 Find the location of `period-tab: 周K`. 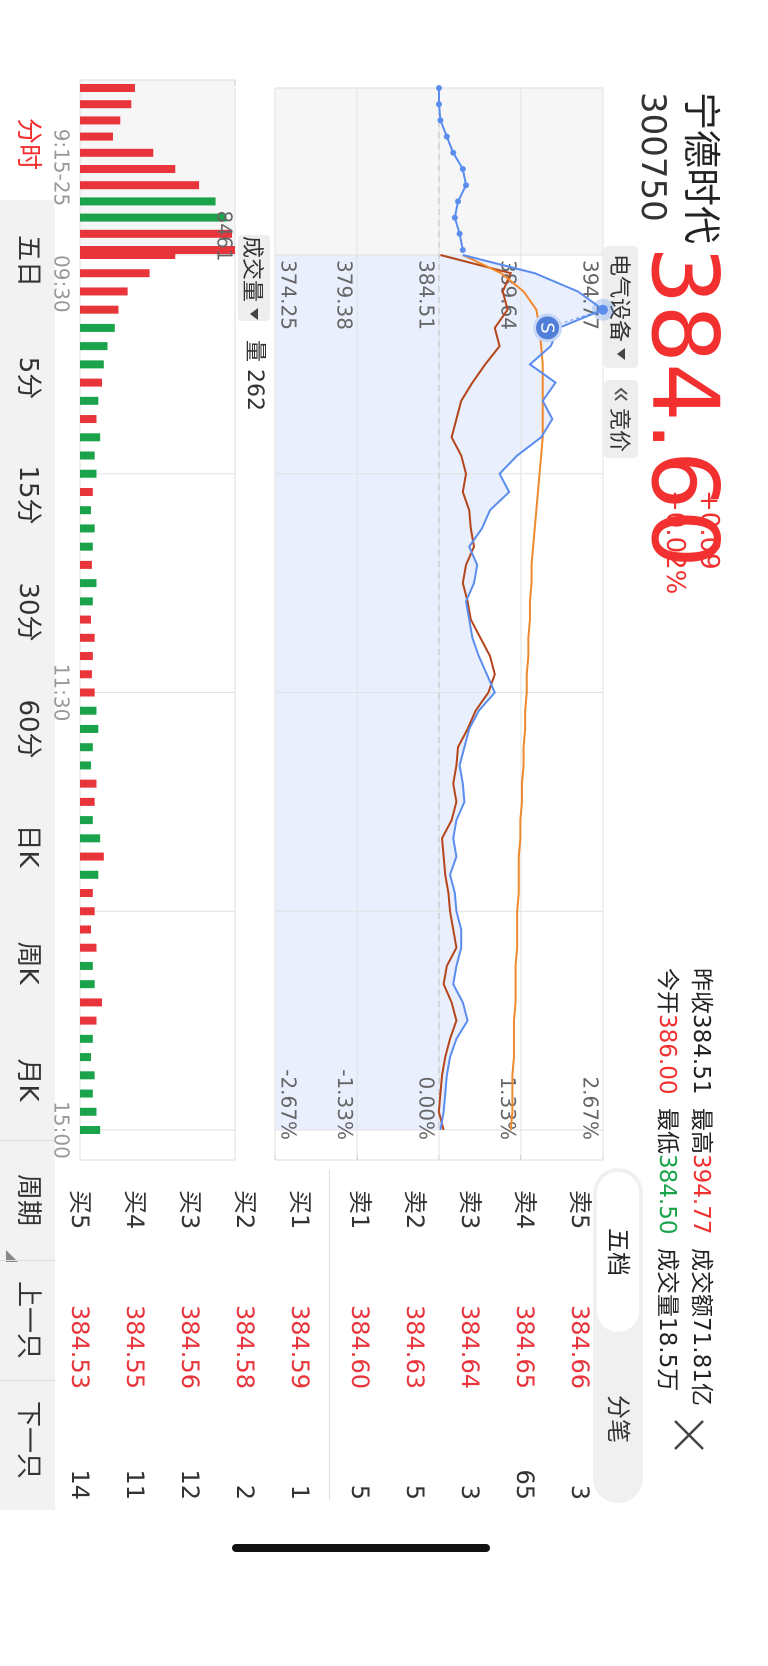

period-tab: 周K is located at coordinates (28, 963).